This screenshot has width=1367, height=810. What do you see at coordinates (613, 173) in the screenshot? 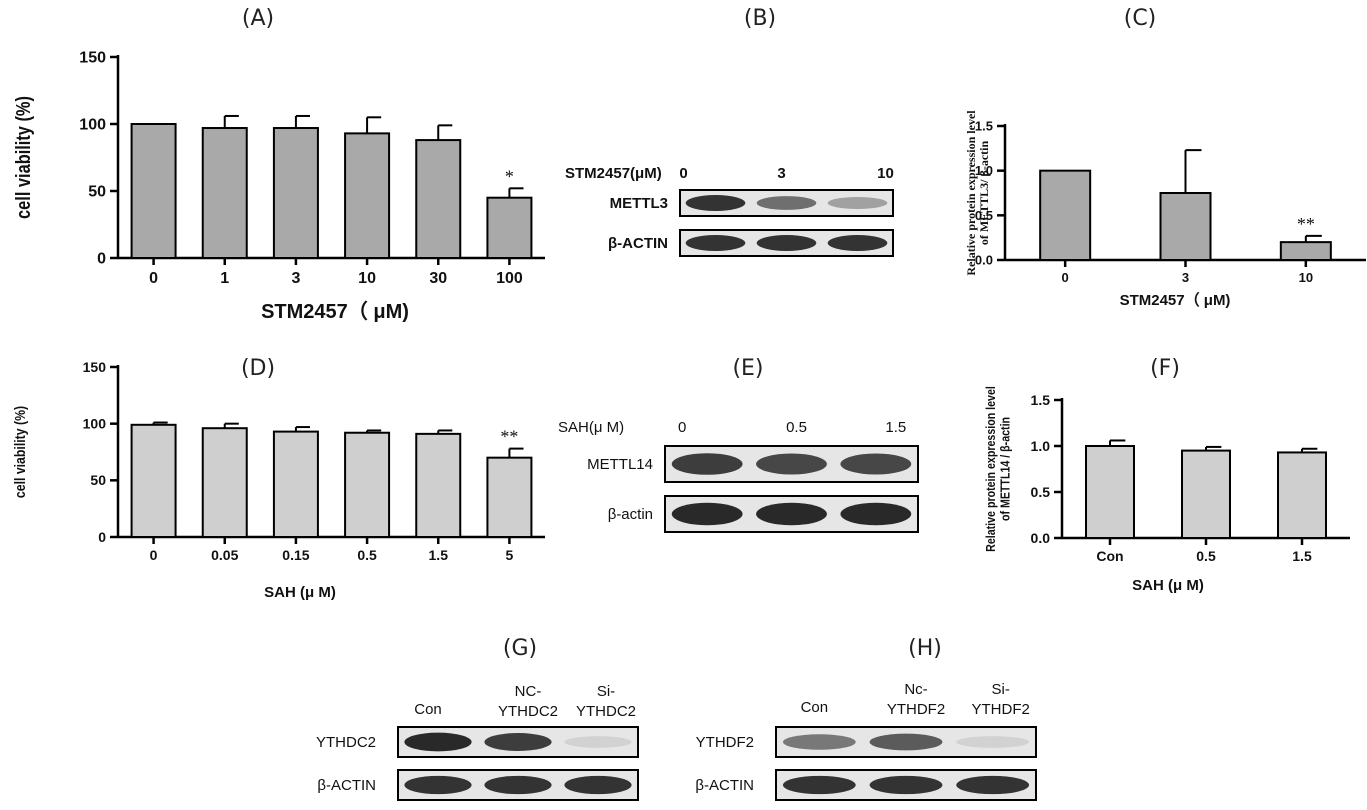
I see `treatment-label: STM2457(μM)` at bounding box center [613, 173].